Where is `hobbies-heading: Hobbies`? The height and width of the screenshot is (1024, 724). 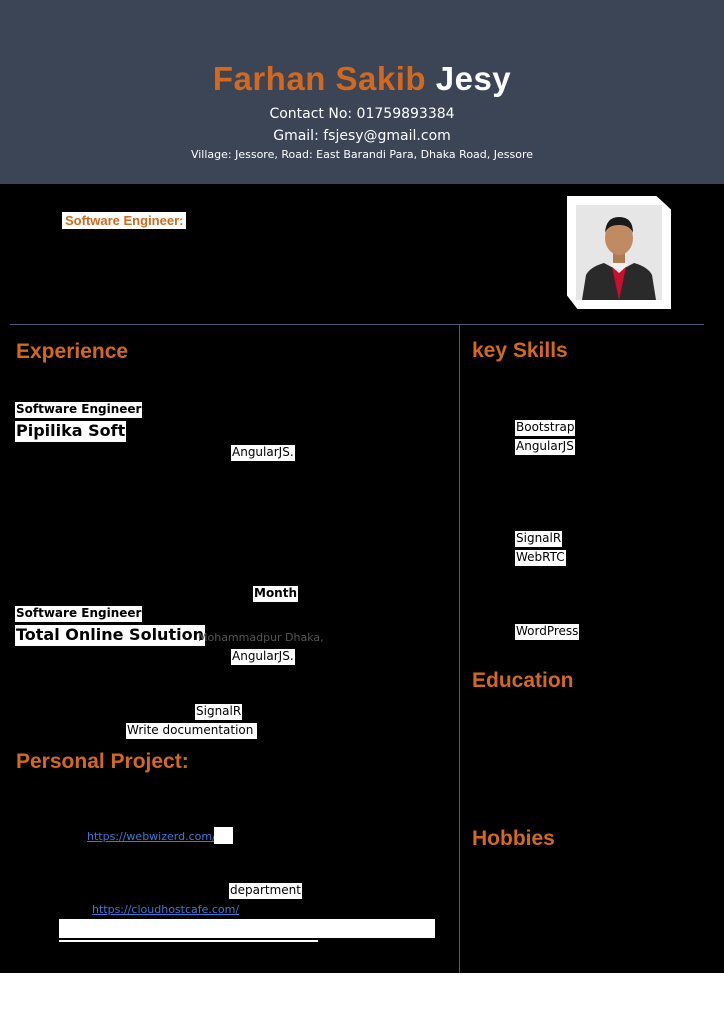
hobbies-heading: Hobbies is located at coordinates (513, 838).